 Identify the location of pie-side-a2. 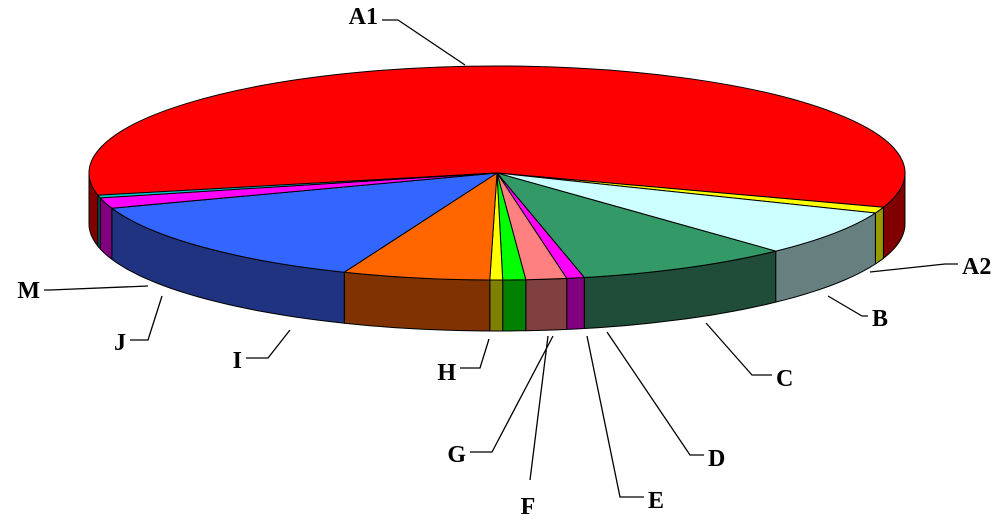
(879, 235).